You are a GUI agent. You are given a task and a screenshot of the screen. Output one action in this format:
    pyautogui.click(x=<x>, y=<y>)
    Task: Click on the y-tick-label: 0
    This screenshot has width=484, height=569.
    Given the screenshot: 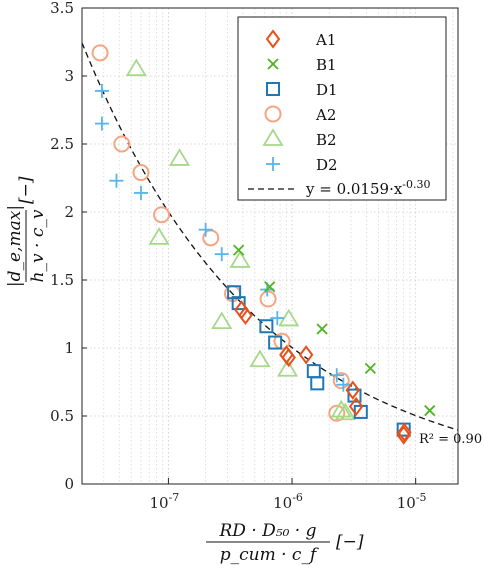 What is the action you would take?
    pyautogui.click(x=69, y=484)
    